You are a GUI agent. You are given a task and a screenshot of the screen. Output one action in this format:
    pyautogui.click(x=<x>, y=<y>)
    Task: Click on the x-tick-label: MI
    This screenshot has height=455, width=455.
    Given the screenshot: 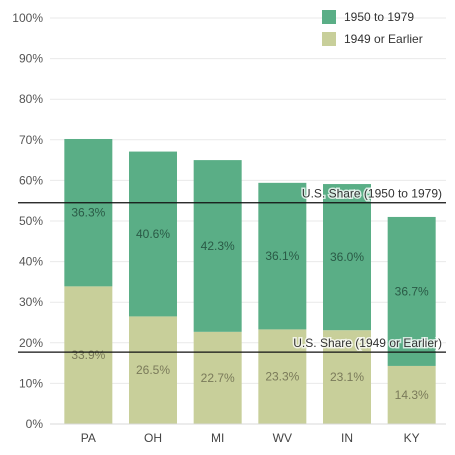 What is the action you would take?
    pyautogui.click(x=217, y=438)
    